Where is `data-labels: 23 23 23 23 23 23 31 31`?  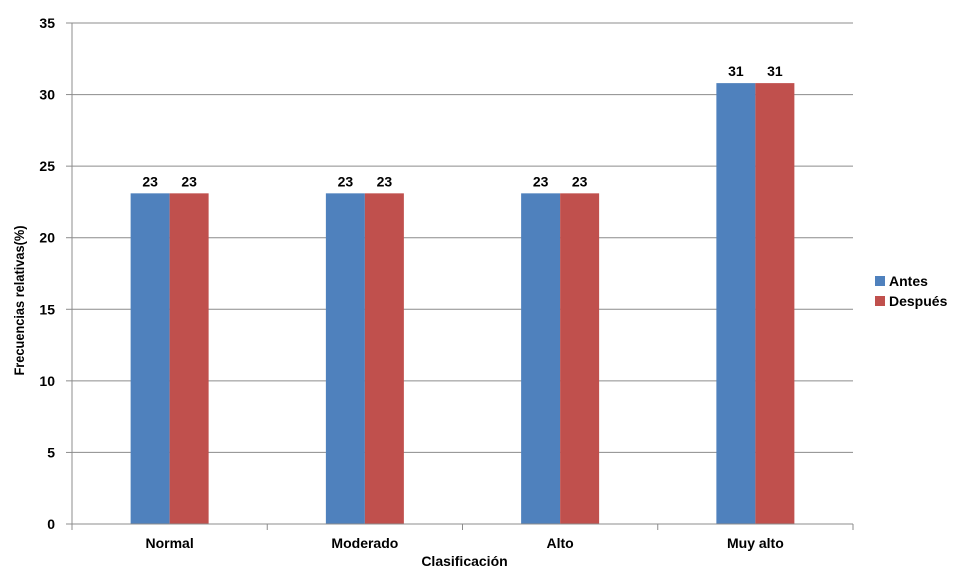 data-labels: 23 23 23 23 23 23 31 31 is located at coordinates (462, 126).